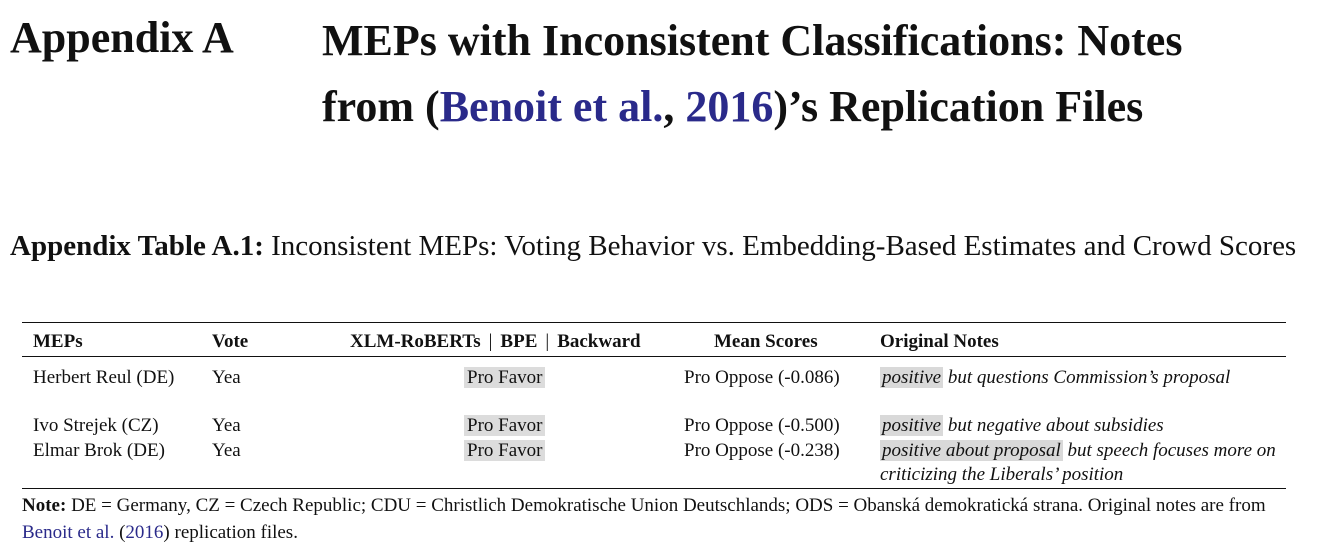 The width and height of the screenshot is (1334, 558). Describe the element at coordinates (729, 106) in the screenshot. I see `citation-year-link: 2016` at that location.